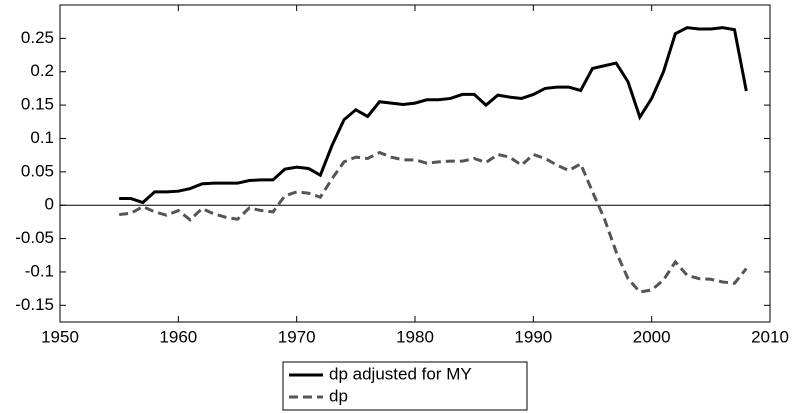  What do you see at coordinates (652, 336) in the screenshot?
I see `x-tick-label: 2000` at bounding box center [652, 336].